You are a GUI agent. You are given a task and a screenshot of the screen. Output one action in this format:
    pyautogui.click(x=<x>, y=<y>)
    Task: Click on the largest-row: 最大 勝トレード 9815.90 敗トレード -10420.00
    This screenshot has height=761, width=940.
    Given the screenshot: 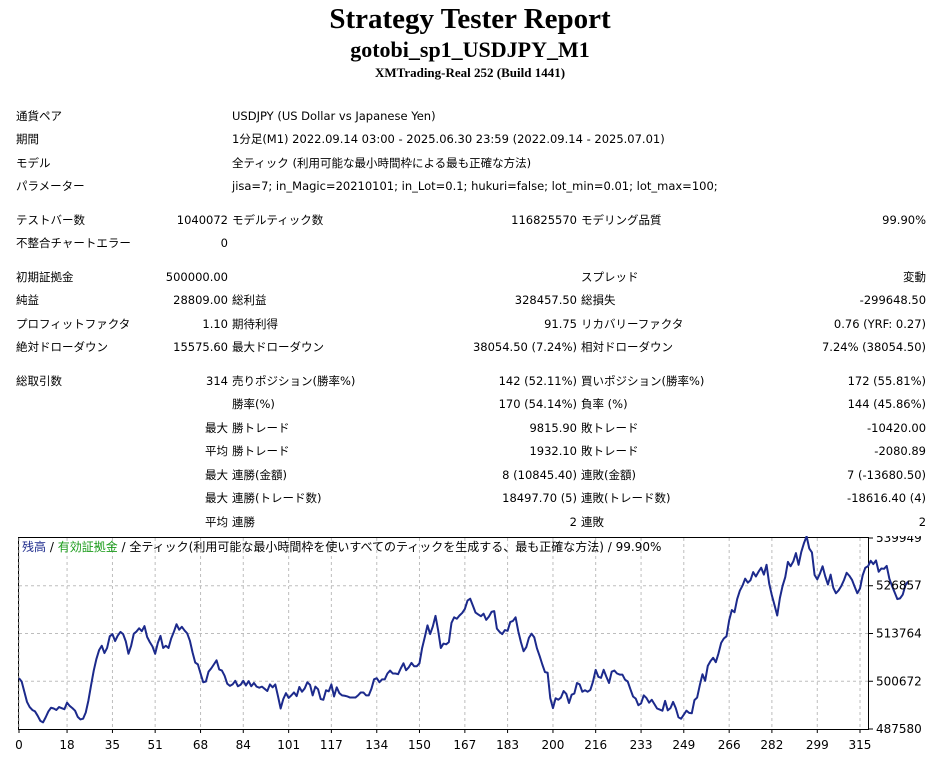 What is the action you would take?
    pyautogui.click(x=471, y=428)
    